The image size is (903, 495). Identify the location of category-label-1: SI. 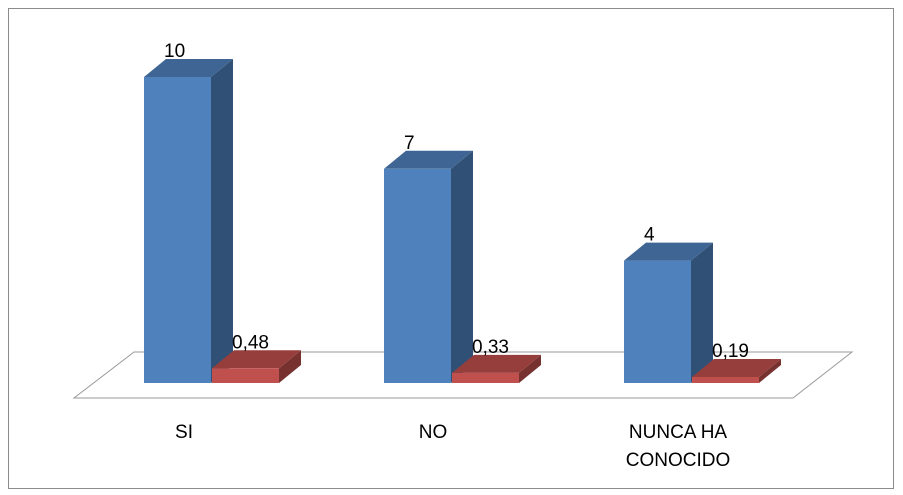
(184, 432).